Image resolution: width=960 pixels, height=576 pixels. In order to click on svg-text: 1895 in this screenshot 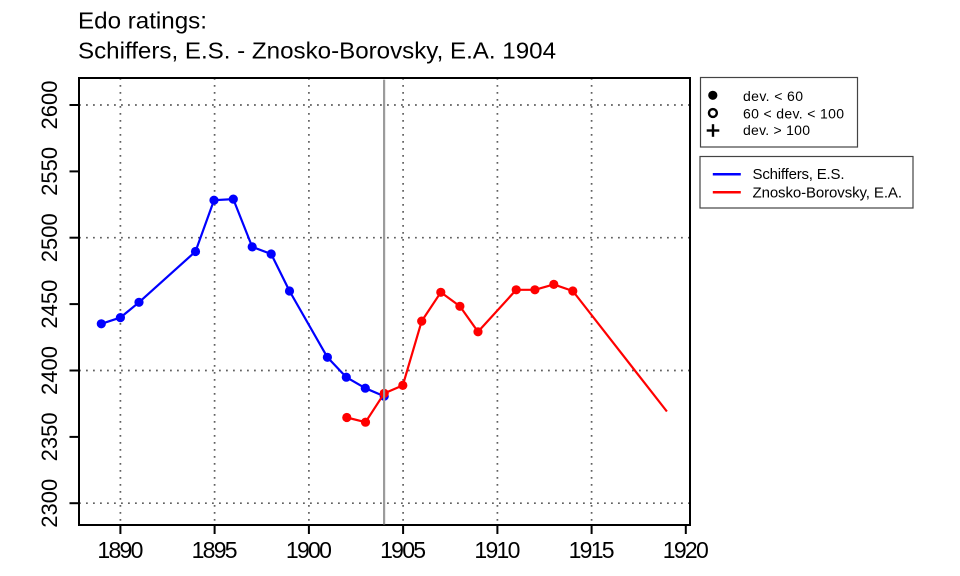, I will do `click(215, 550)`.